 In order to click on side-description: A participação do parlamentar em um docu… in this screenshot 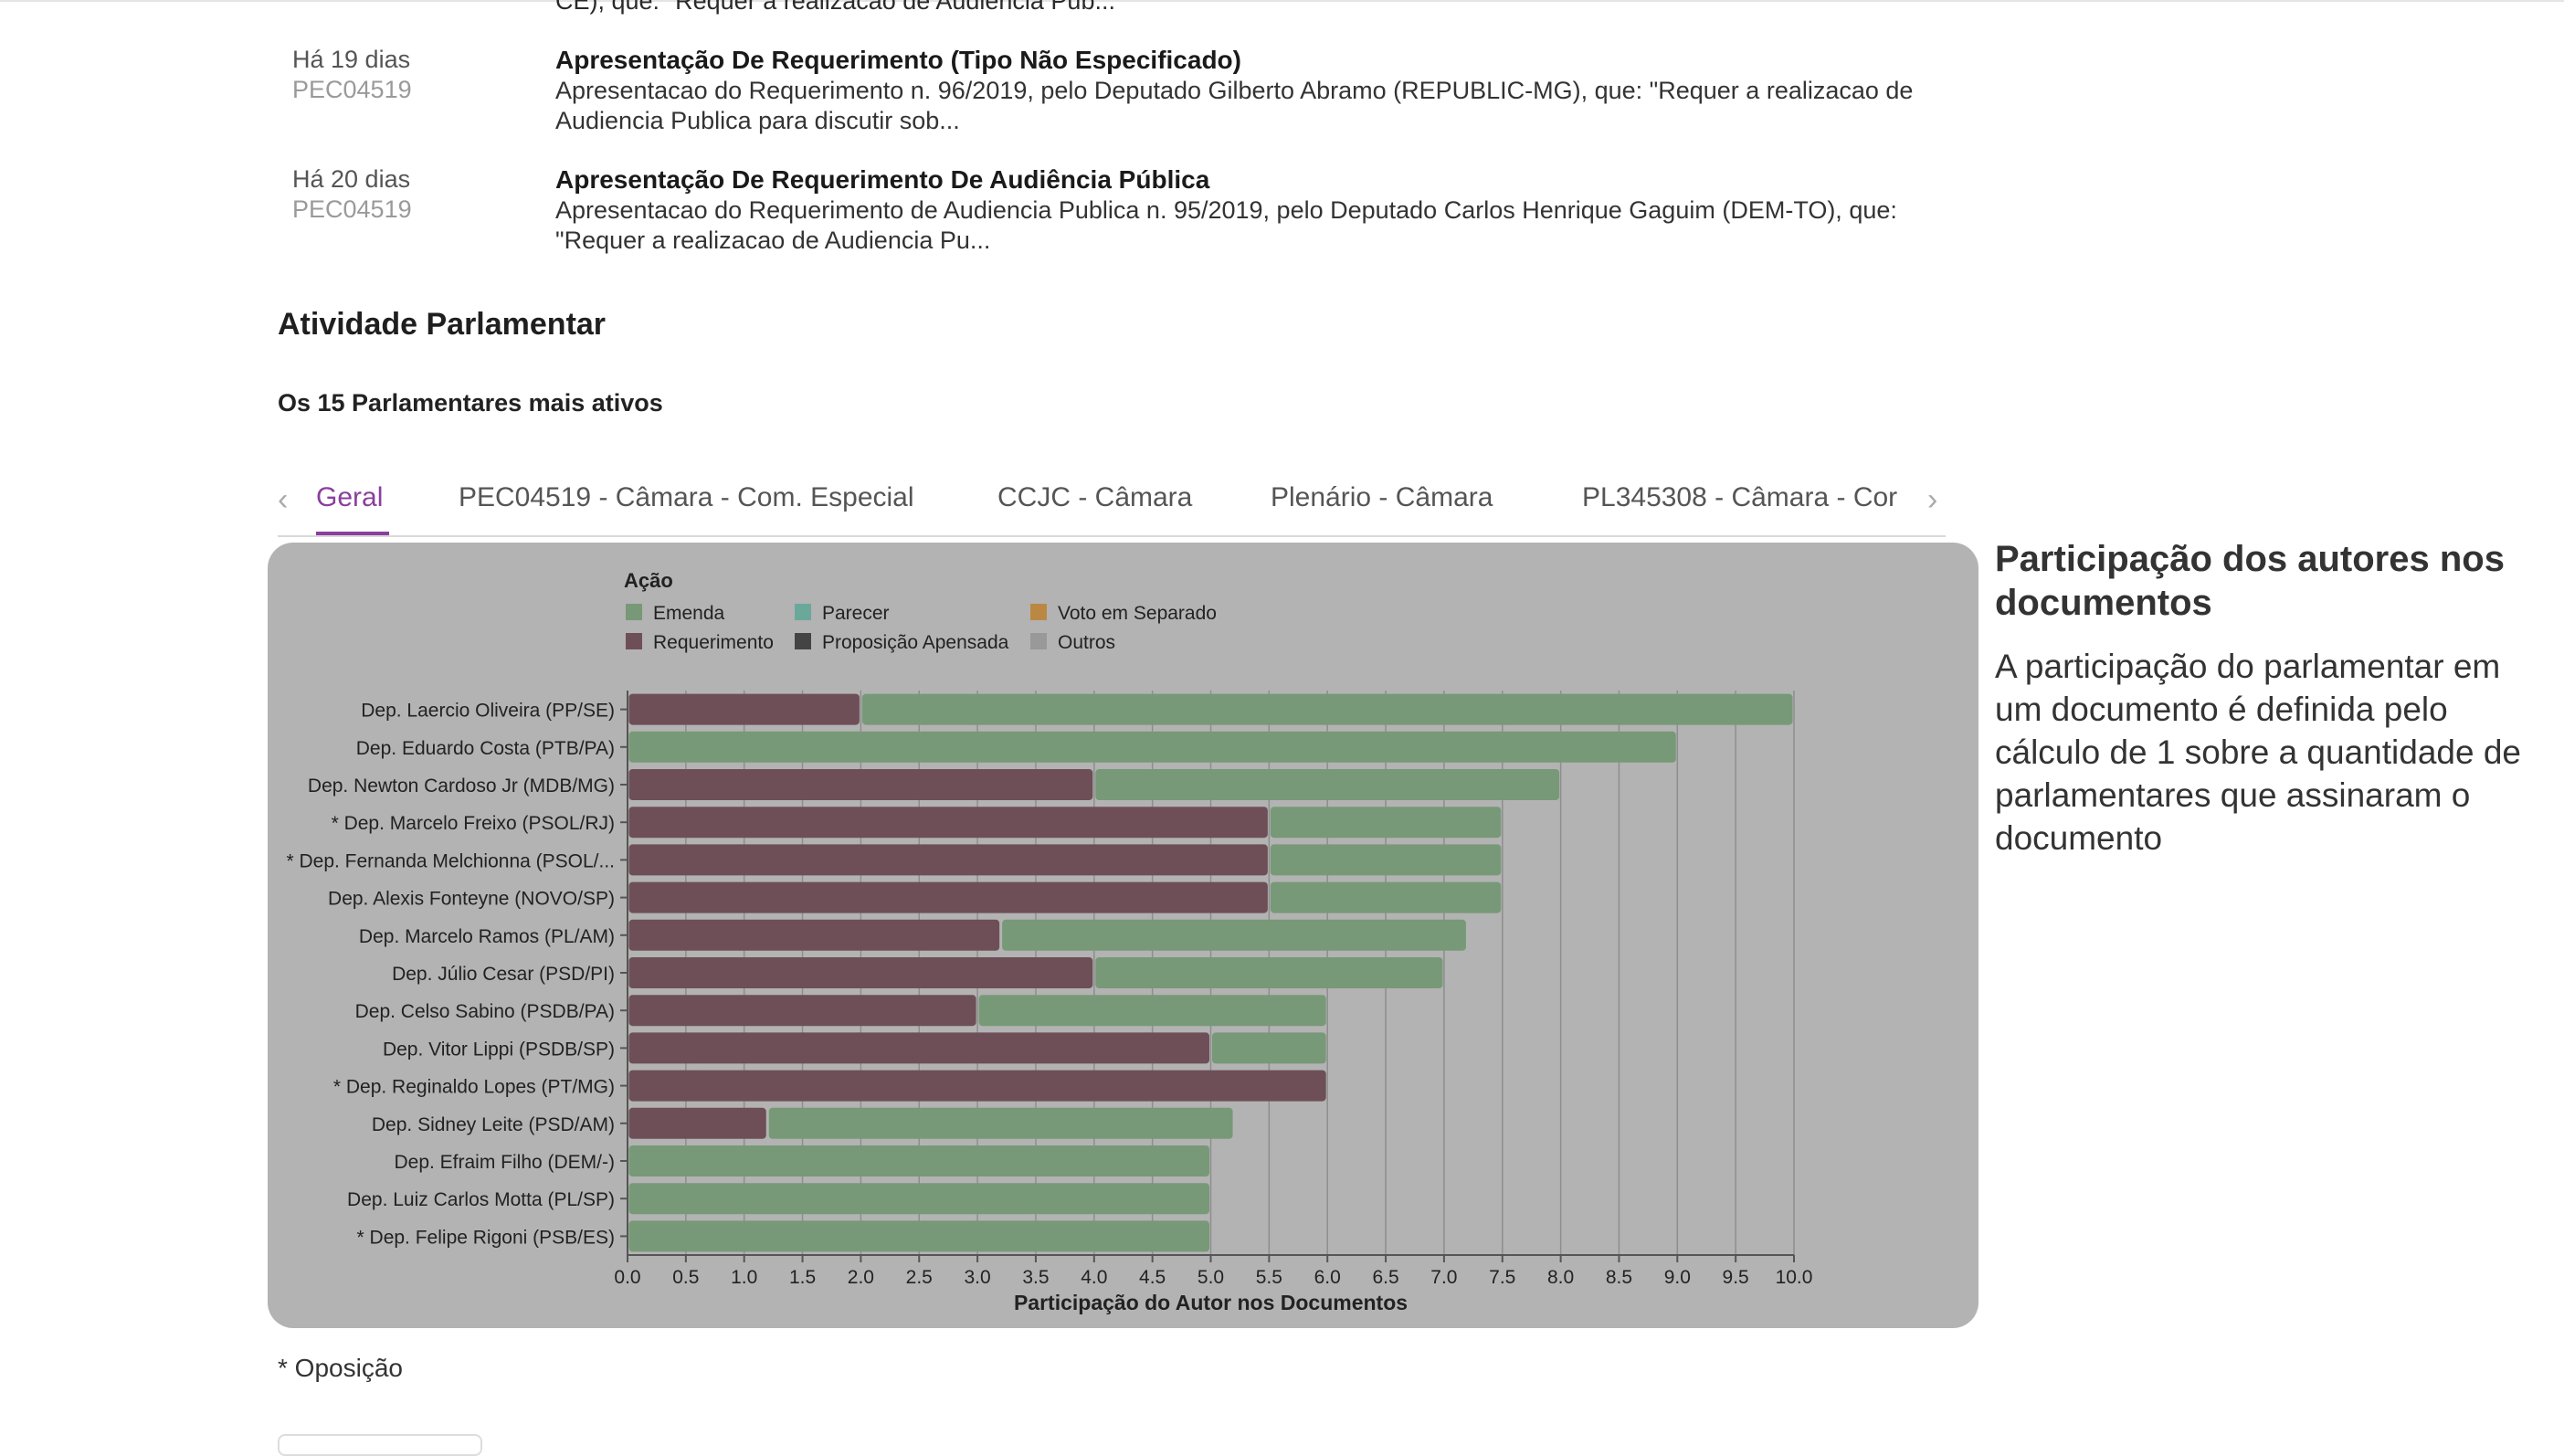, I will do `click(2258, 753)`.